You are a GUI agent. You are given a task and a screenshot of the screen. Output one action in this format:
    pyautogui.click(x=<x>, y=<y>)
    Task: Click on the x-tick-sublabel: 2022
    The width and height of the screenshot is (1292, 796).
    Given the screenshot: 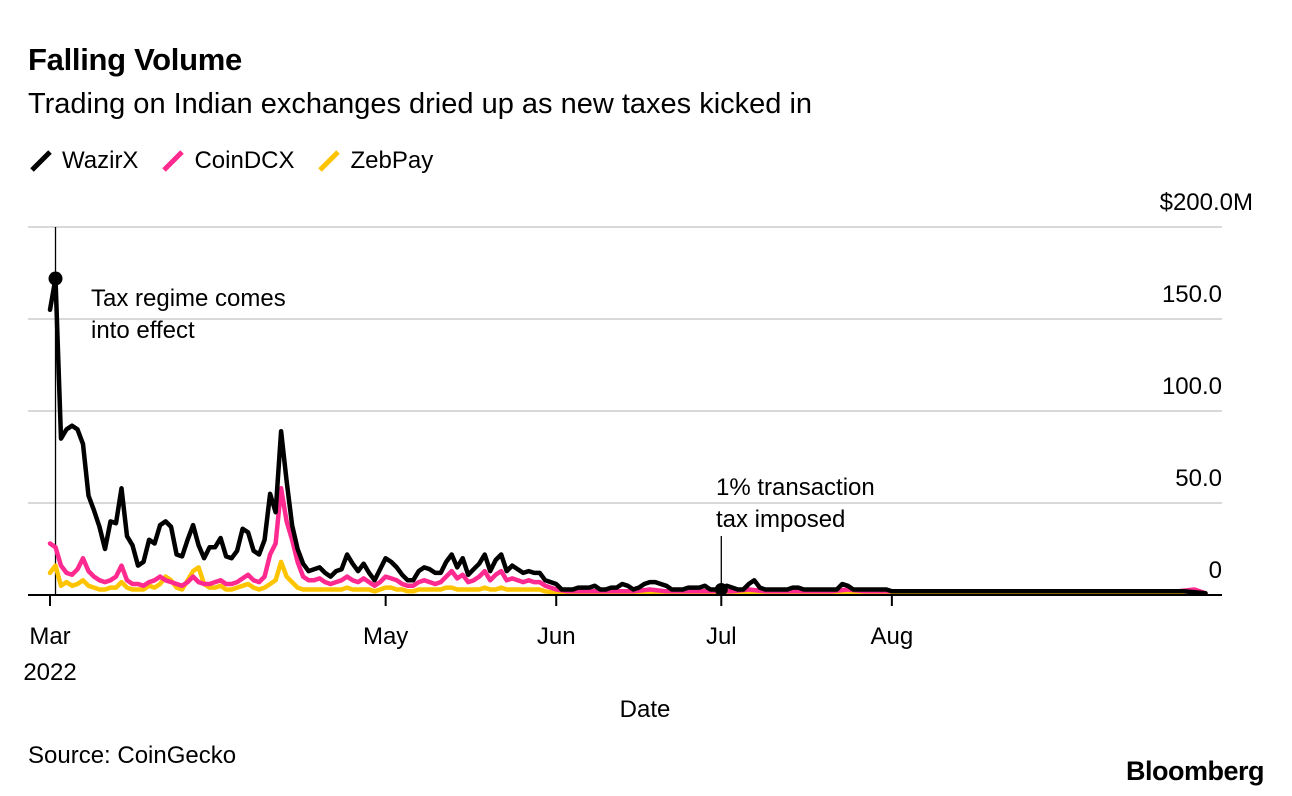 What is the action you would take?
    pyautogui.click(x=49, y=672)
    